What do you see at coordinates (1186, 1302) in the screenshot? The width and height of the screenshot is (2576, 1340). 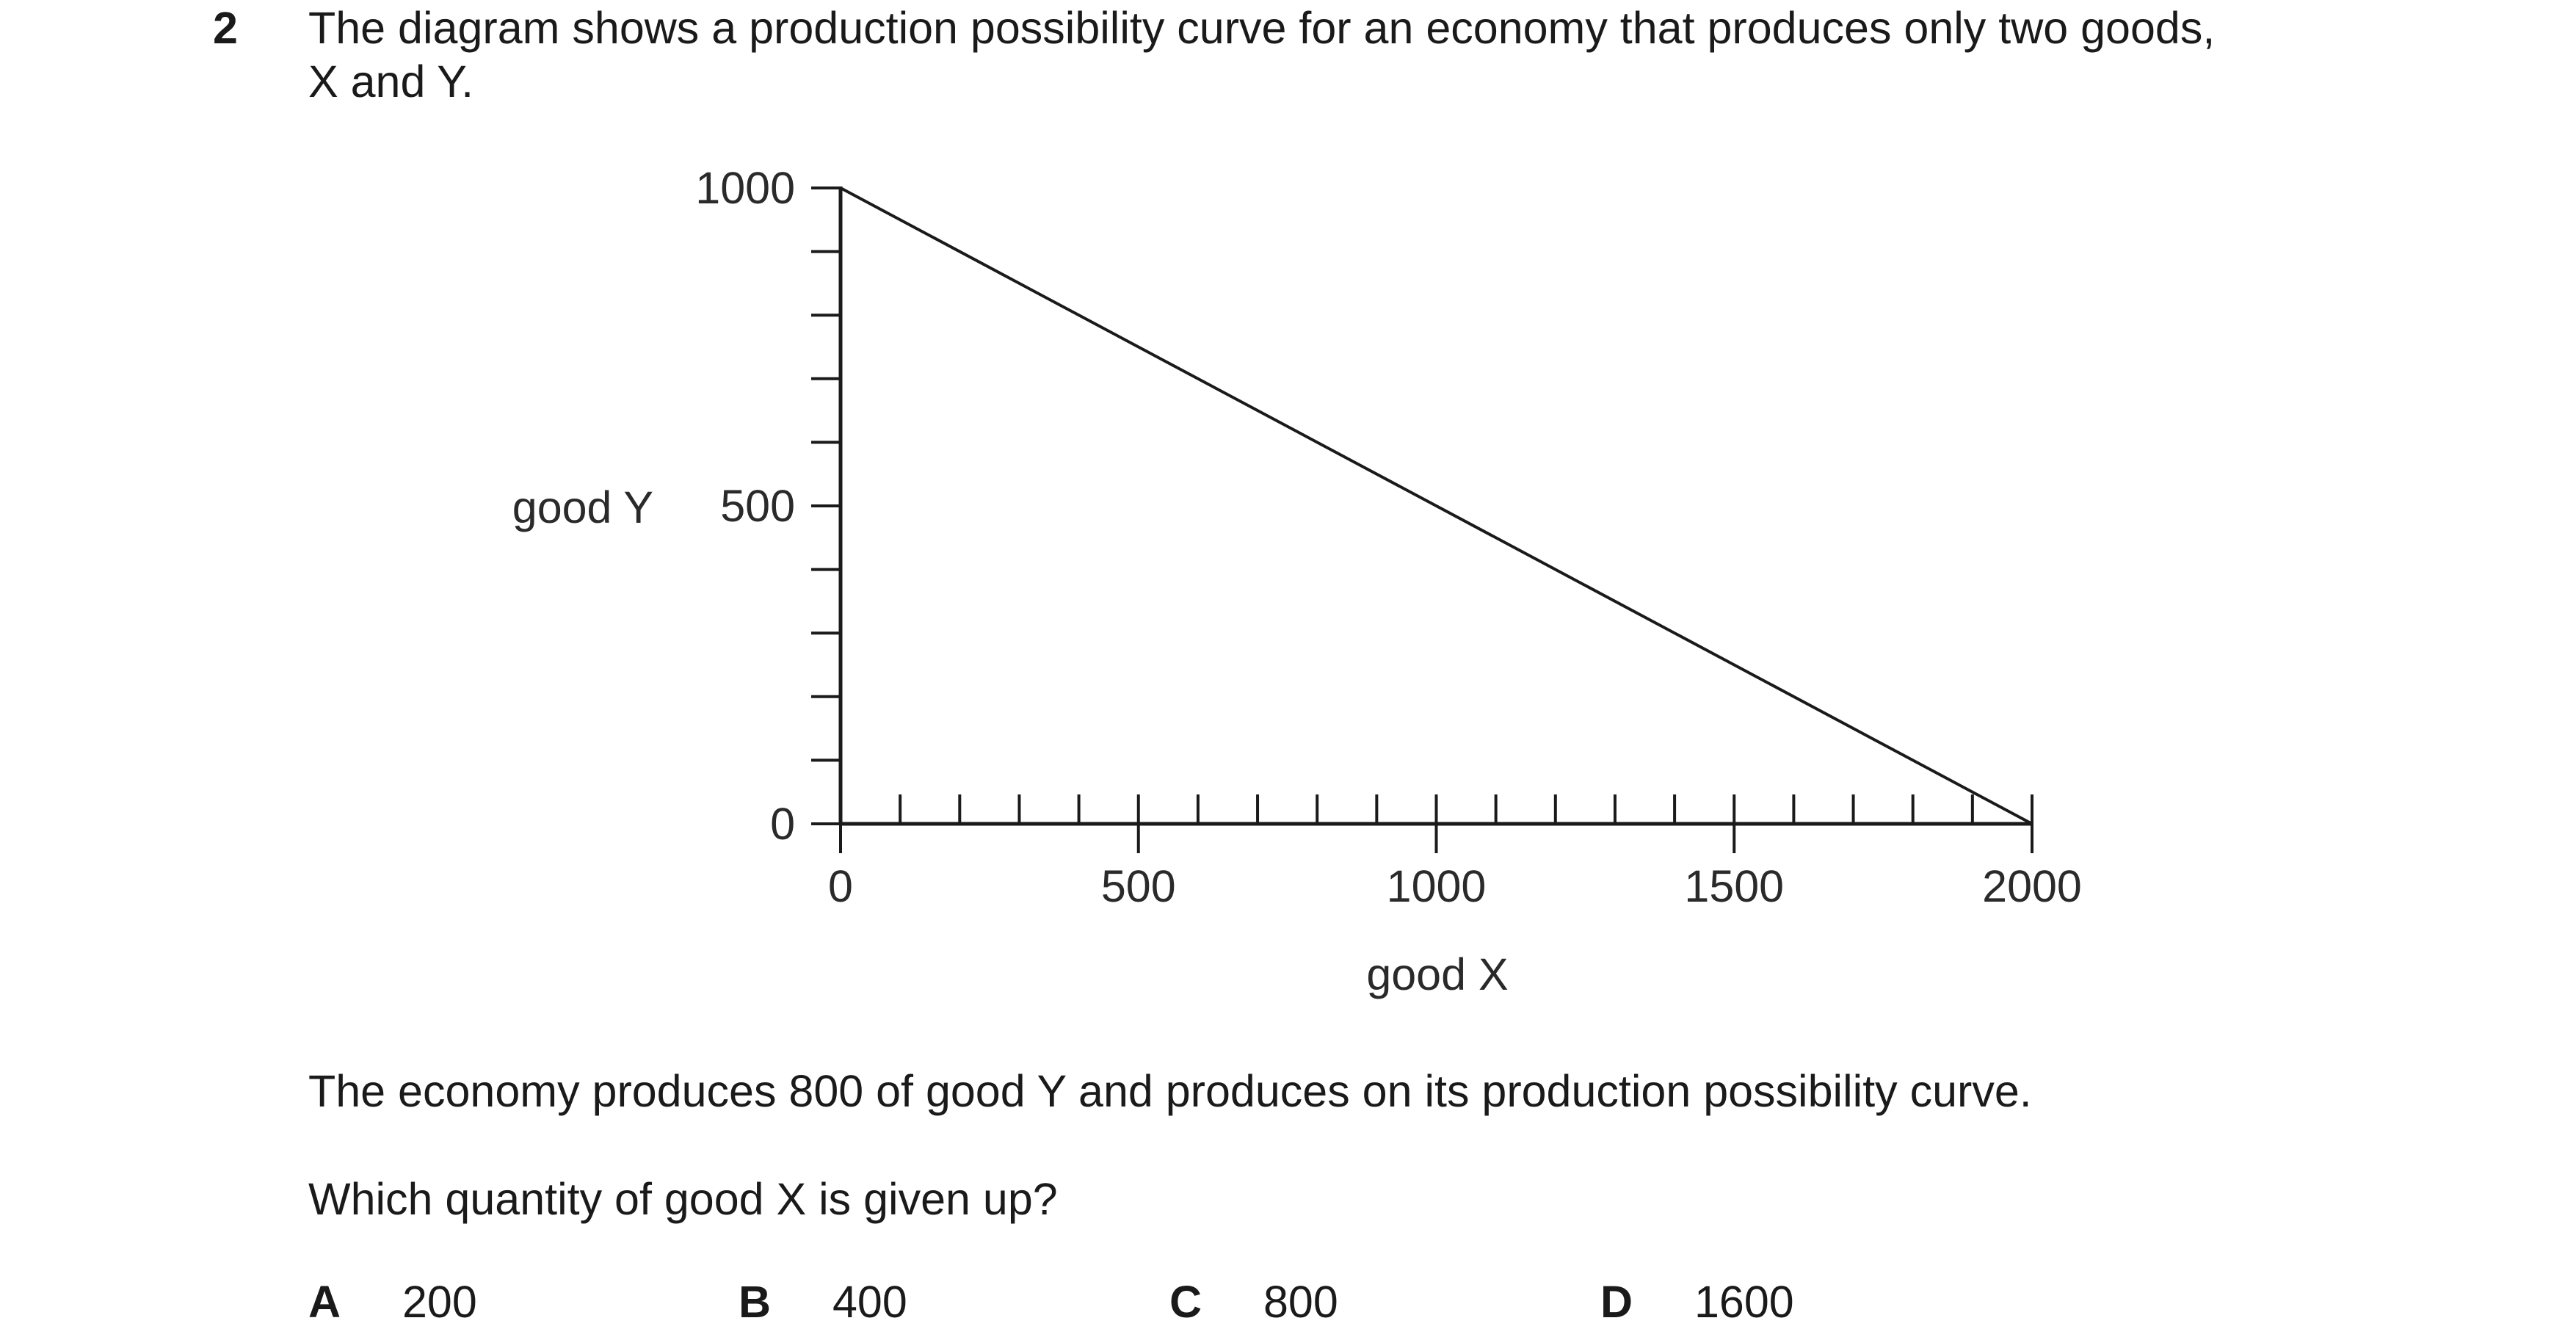 I see `option-c-letter: C` at bounding box center [1186, 1302].